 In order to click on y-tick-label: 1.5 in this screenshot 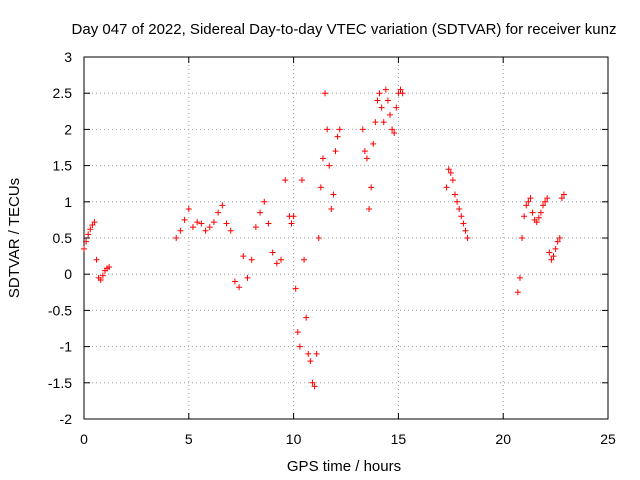, I will do `click(63, 166)`.